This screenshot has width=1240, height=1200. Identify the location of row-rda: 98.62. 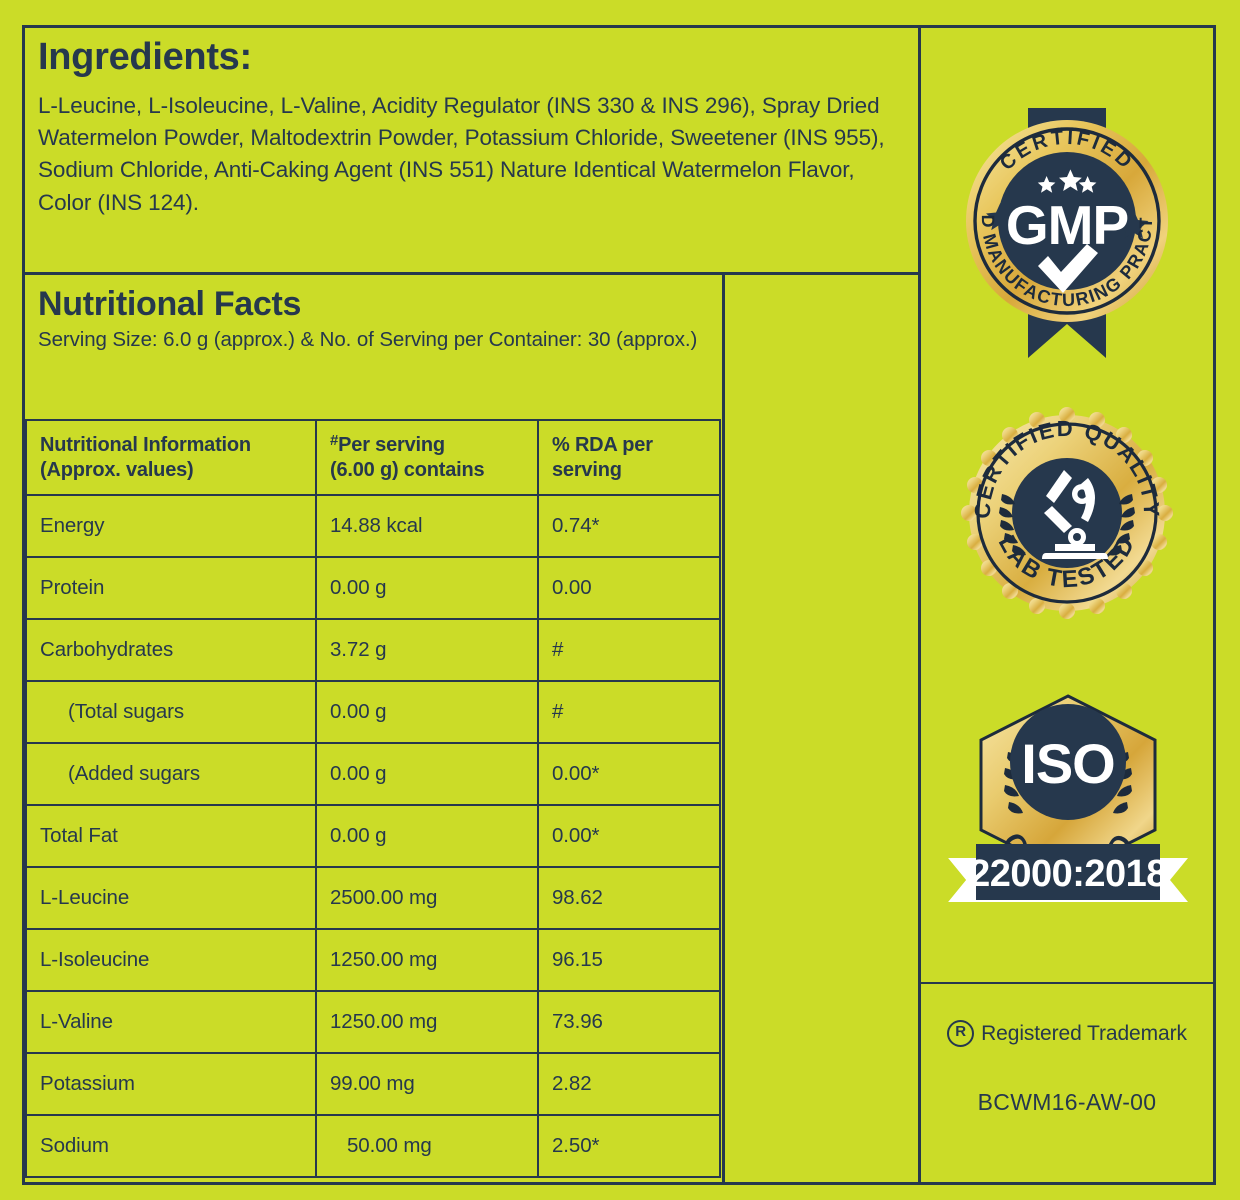
(629, 898).